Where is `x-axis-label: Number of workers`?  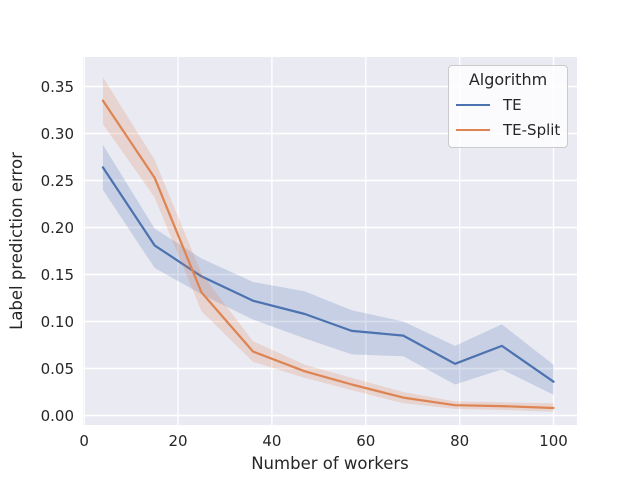
x-axis-label: Number of workers is located at coordinates (330, 463).